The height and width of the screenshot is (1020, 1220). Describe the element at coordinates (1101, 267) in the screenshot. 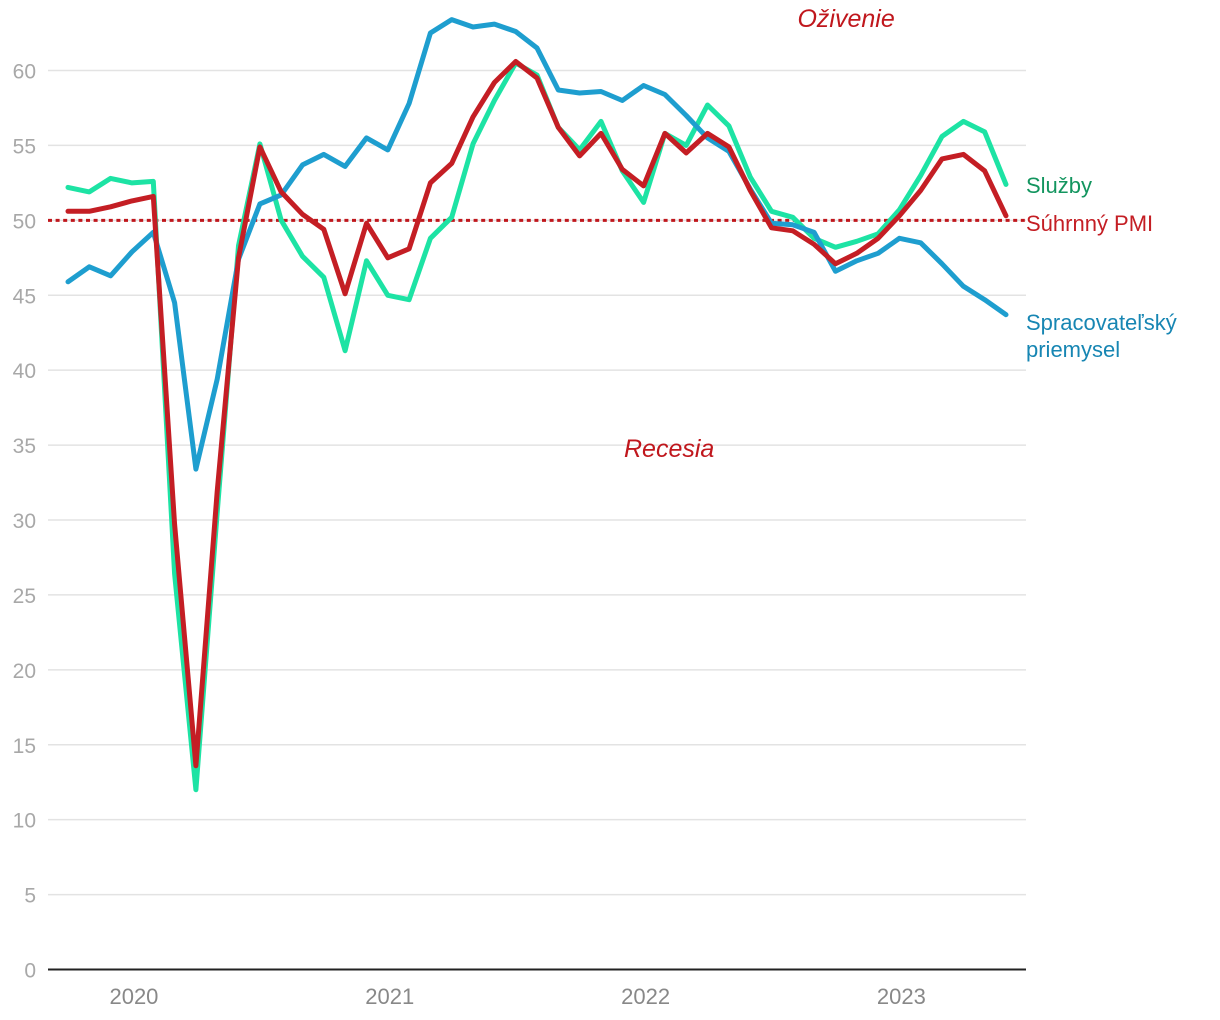

I see `series-labels: Služby Súhrnný PMI Spracovateľský priemysel` at that location.